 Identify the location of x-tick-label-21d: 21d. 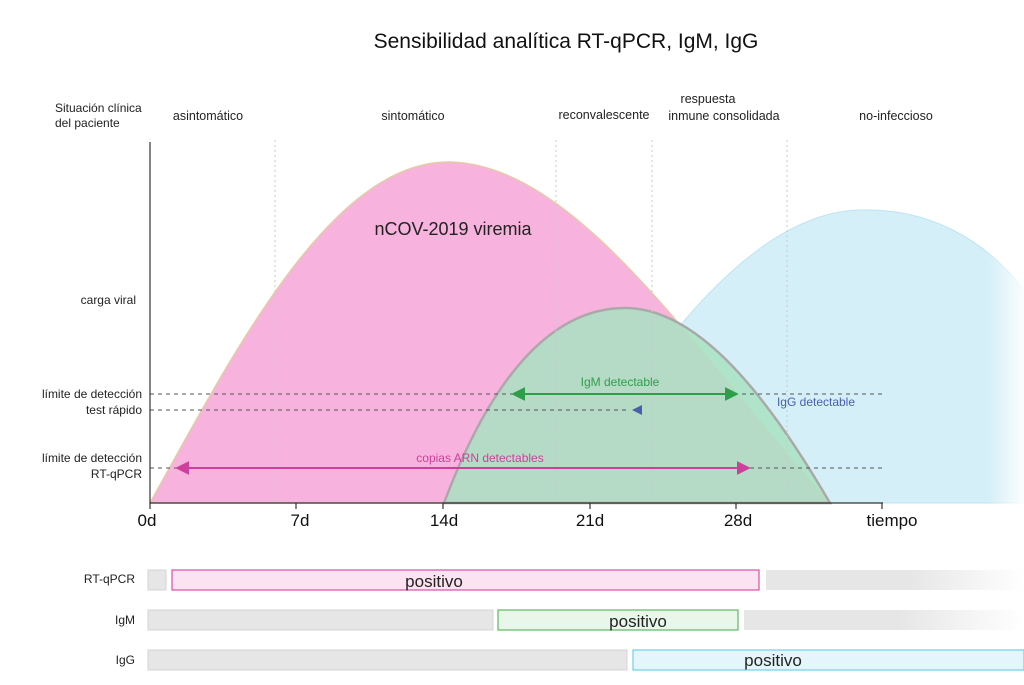
(590, 520).